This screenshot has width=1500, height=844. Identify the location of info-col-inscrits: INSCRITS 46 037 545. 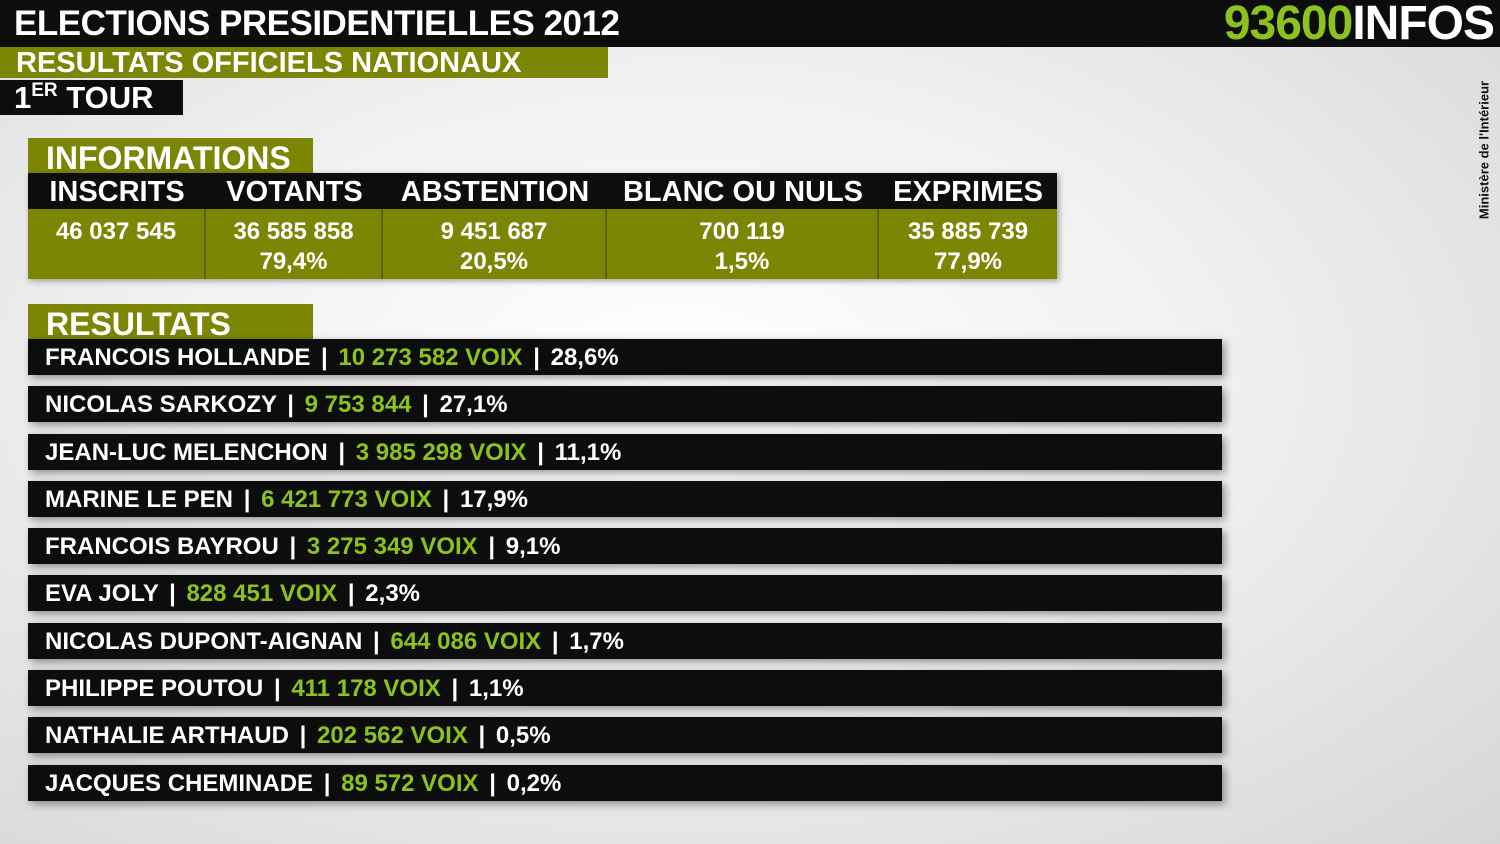
(117, 226).